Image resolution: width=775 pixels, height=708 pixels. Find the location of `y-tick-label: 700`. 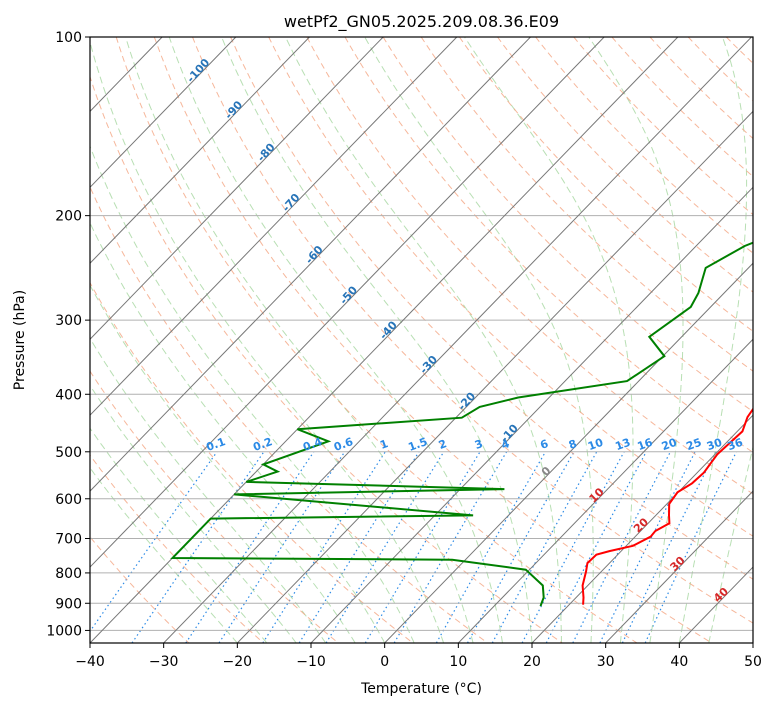

y-tick-label: 700 is located at coordinates (68, 540).